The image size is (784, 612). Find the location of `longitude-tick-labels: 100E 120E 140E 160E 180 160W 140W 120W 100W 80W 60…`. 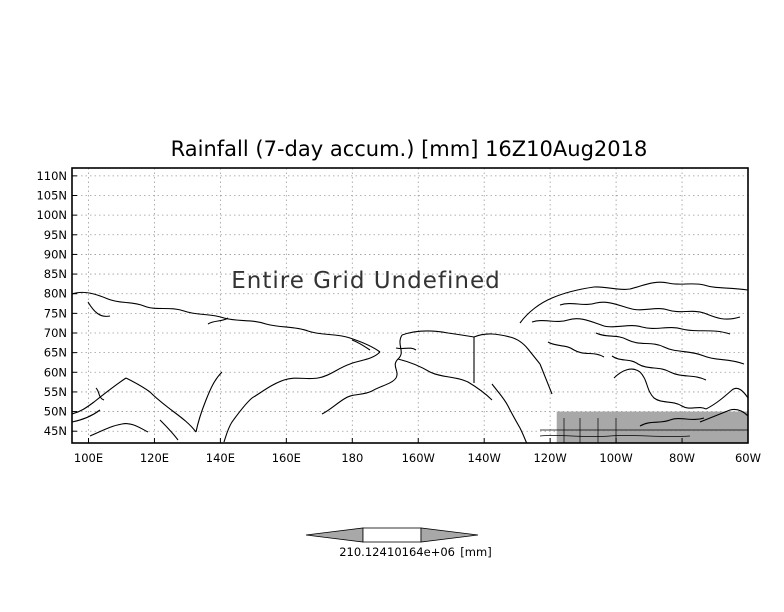

longitude-tick-labels: 100E 120E 140E 160E 180 160W 140W 120W 100W 80W 60… is located at coordinates (417, 451).